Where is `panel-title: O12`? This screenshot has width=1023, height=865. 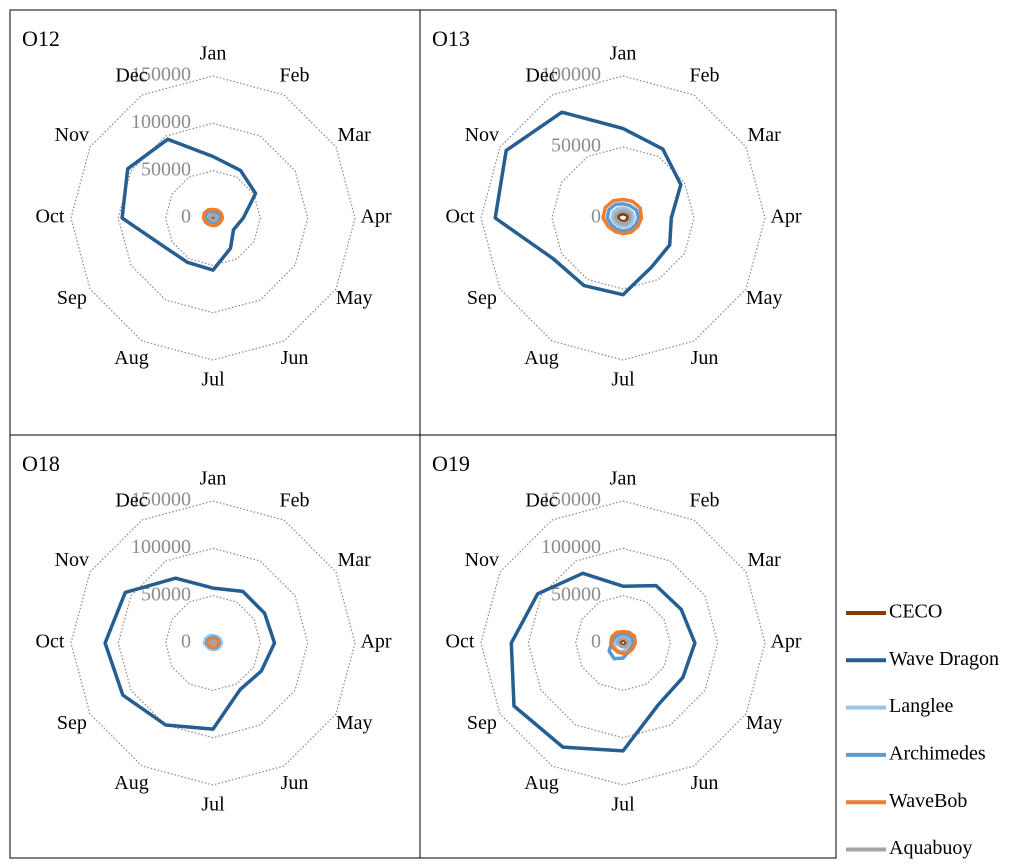
panel-title: O12 is located at coordinates (41, 38).